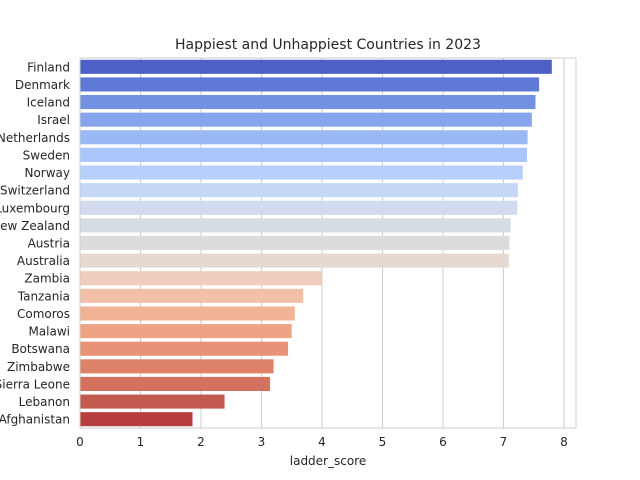  I want to click on x-tick-label: 5, so click(383, 442).